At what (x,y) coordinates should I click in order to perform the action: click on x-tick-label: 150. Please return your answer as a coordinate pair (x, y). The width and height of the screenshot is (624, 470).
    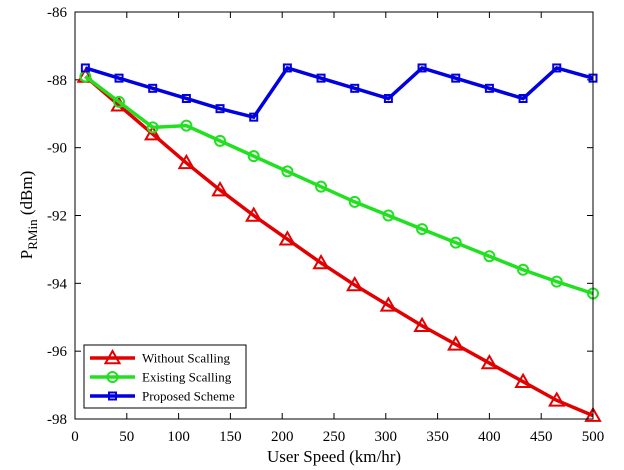
    Looking at the image, I should click on (230, 437).